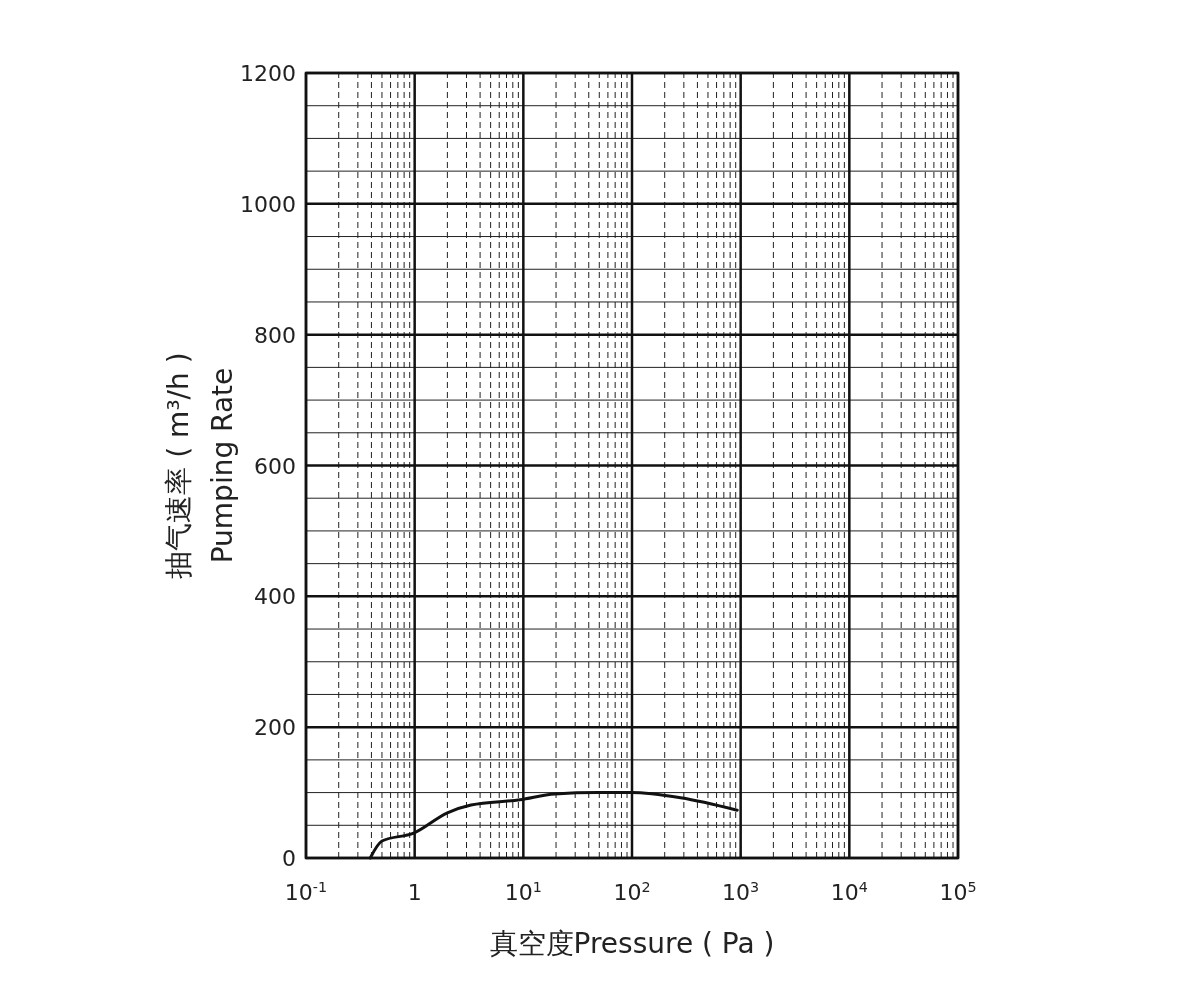  I want to click on x-tick-label: 1, so click(414, 892).